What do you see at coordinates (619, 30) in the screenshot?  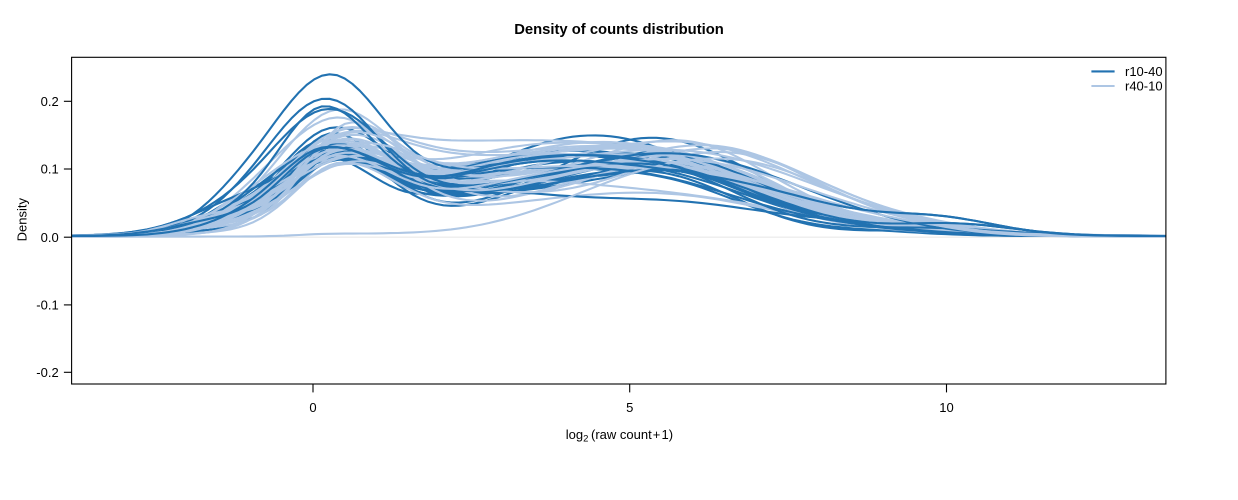 I see `svg-text: Density of counts distribution` at bounding box center [619, 30].